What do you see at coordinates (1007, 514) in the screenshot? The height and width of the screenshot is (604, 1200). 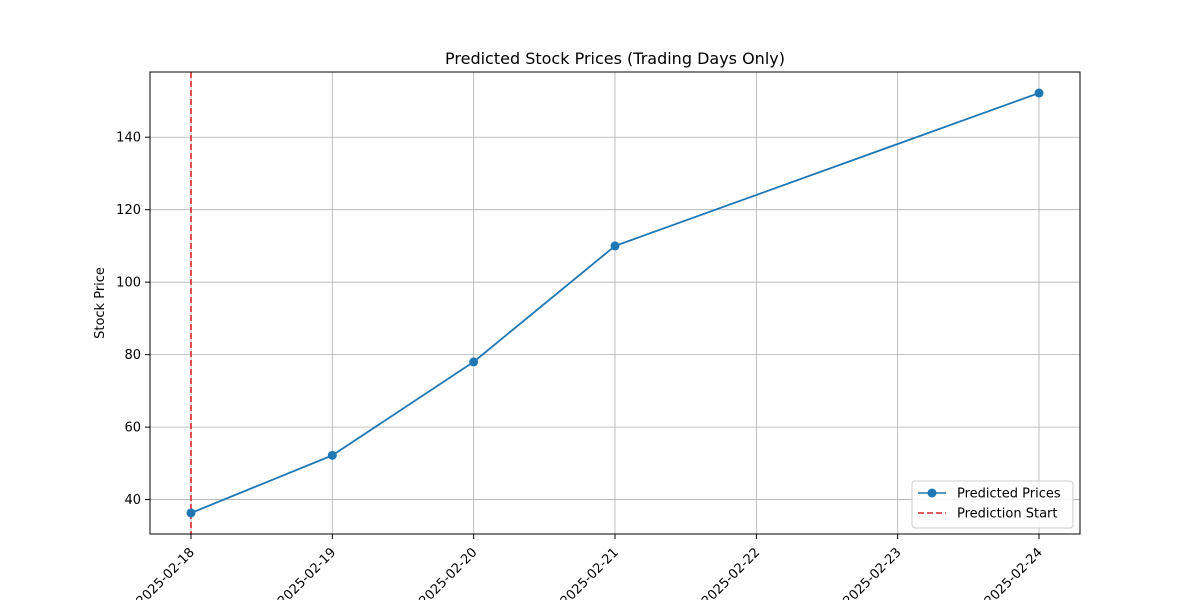 I see `legend-reference-label: Prediction Start` at bounding box center [1007, 514].